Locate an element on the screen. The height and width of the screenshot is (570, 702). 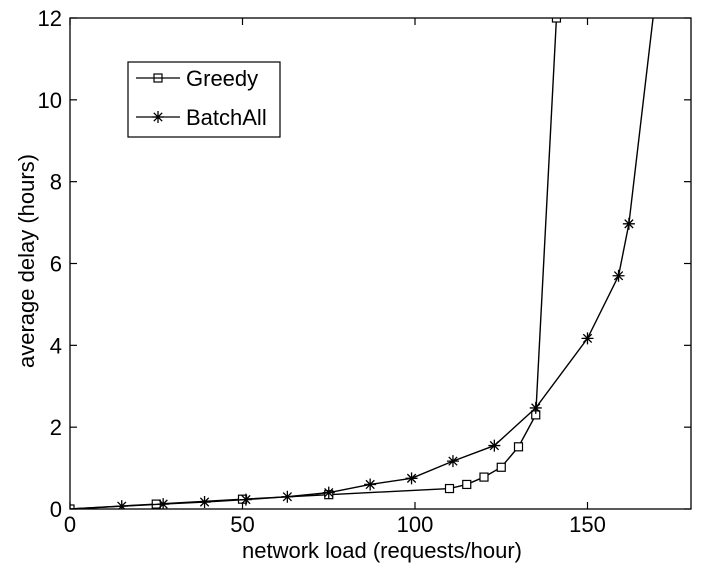
legend-box is located at coordinates (204, 99).